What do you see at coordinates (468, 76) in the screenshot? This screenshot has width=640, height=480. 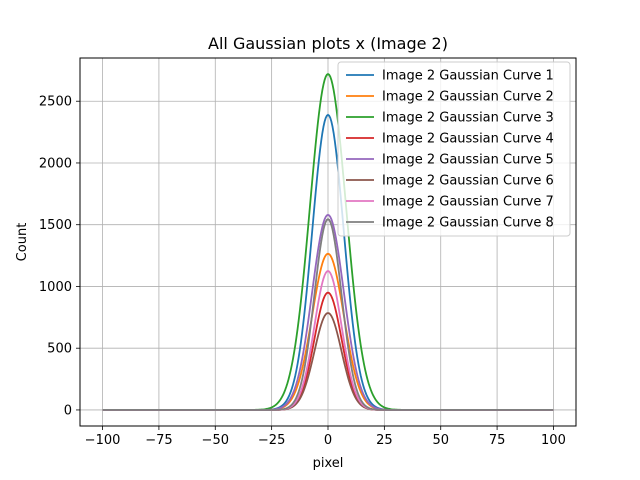 I see `legend-label-1: Image 2 Gaussian Curve 1` at bounding box center [468, 76].